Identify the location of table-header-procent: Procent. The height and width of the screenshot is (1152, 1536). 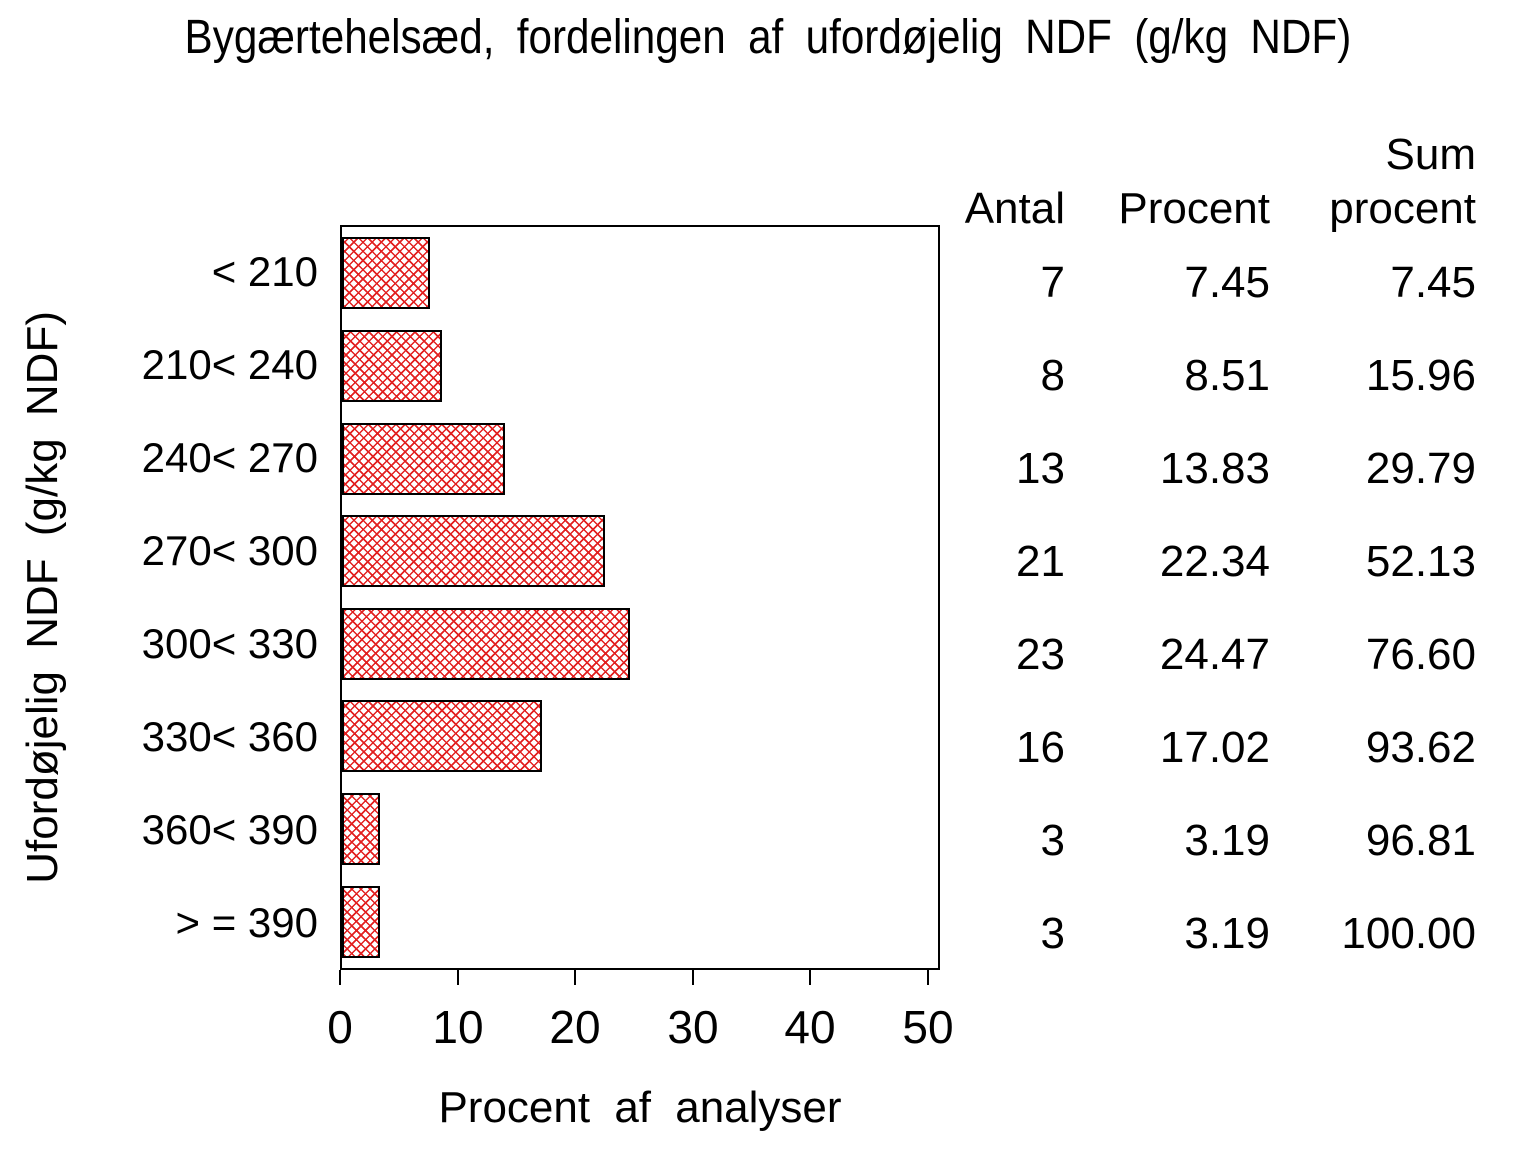
(1194, 208).